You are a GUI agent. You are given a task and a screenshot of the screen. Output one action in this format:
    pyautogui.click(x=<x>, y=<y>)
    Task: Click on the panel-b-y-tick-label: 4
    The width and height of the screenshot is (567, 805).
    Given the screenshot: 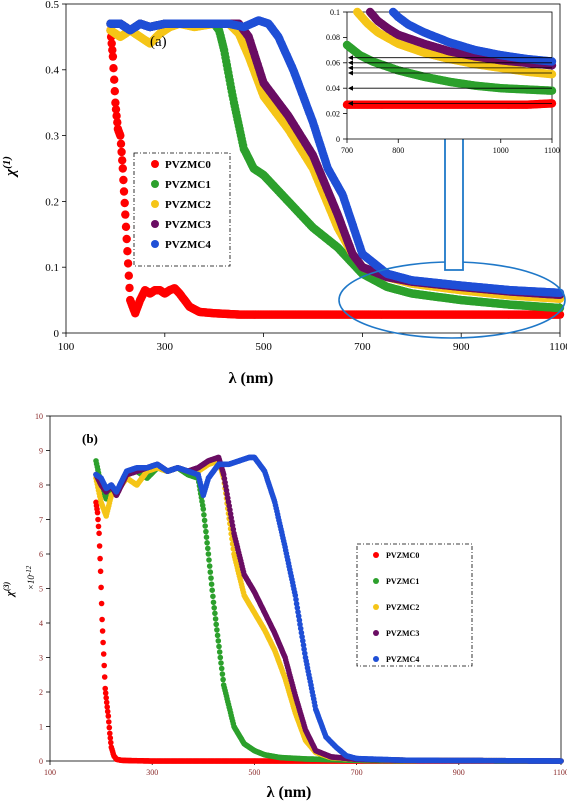 What is the action you would take?
    pyautogui.click(x=41, y=623)
    